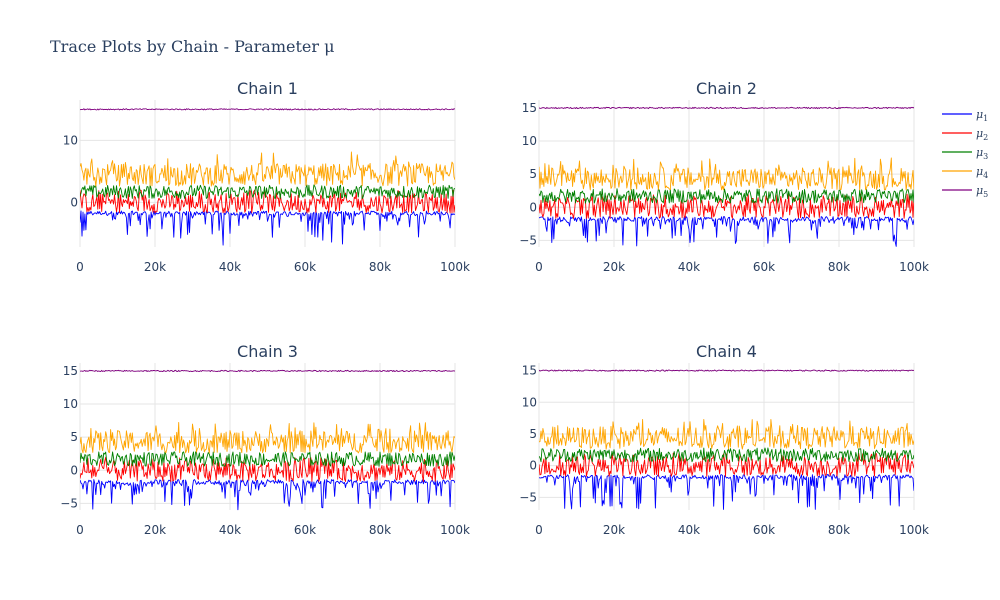  I want to click on panel-title: Chain 2, so click(726, 88).